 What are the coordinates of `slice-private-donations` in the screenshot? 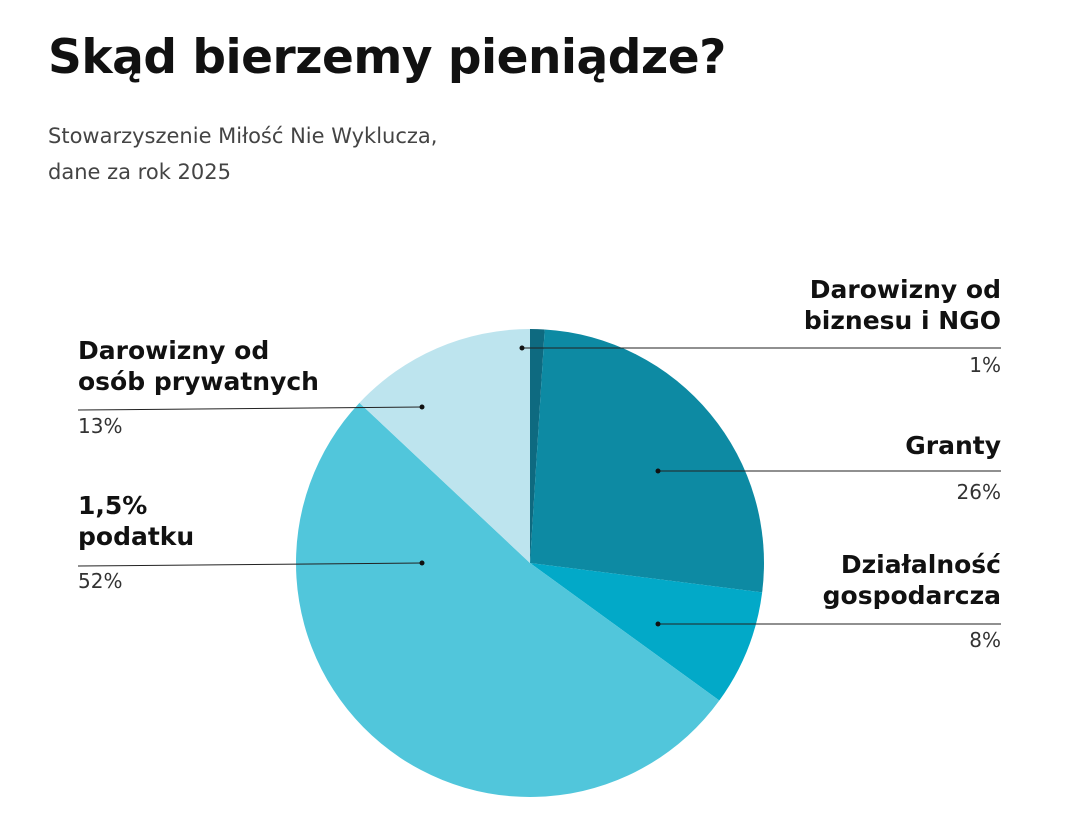 It's located at (444, 446).